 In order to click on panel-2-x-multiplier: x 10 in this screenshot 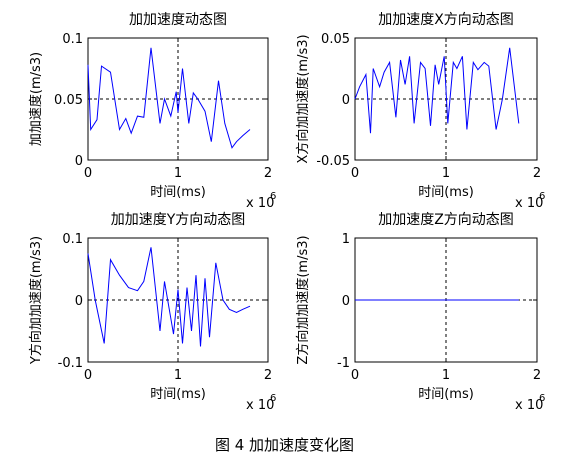, I will do `click(529, 203)`.